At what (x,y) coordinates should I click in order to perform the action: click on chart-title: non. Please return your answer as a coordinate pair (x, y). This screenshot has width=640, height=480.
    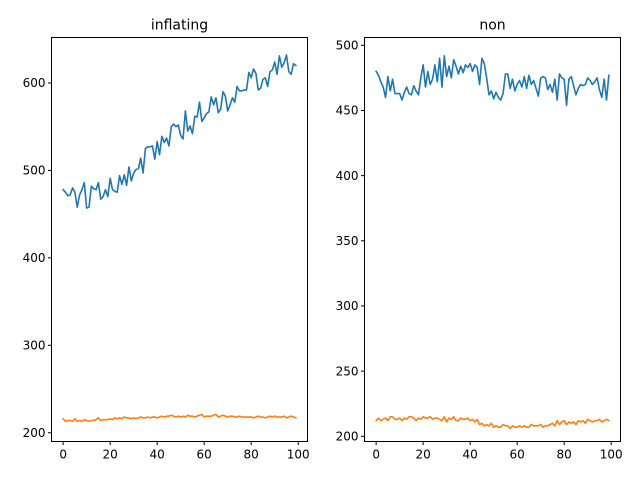
    Looking at the image, I should click on (492, 26).